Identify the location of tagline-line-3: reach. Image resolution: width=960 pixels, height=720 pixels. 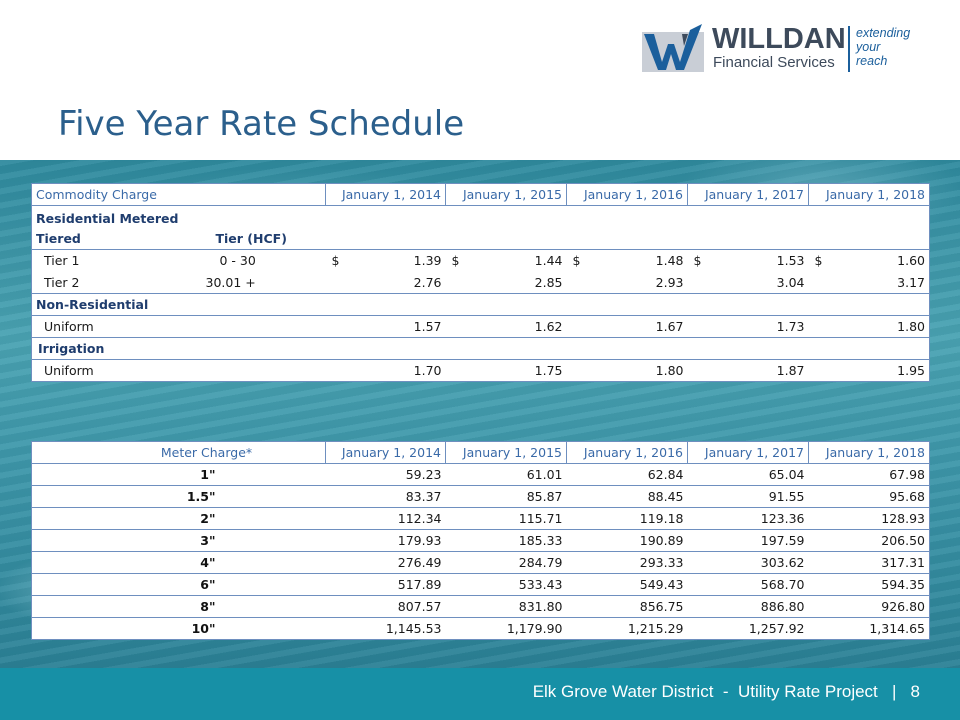
(872, 61).